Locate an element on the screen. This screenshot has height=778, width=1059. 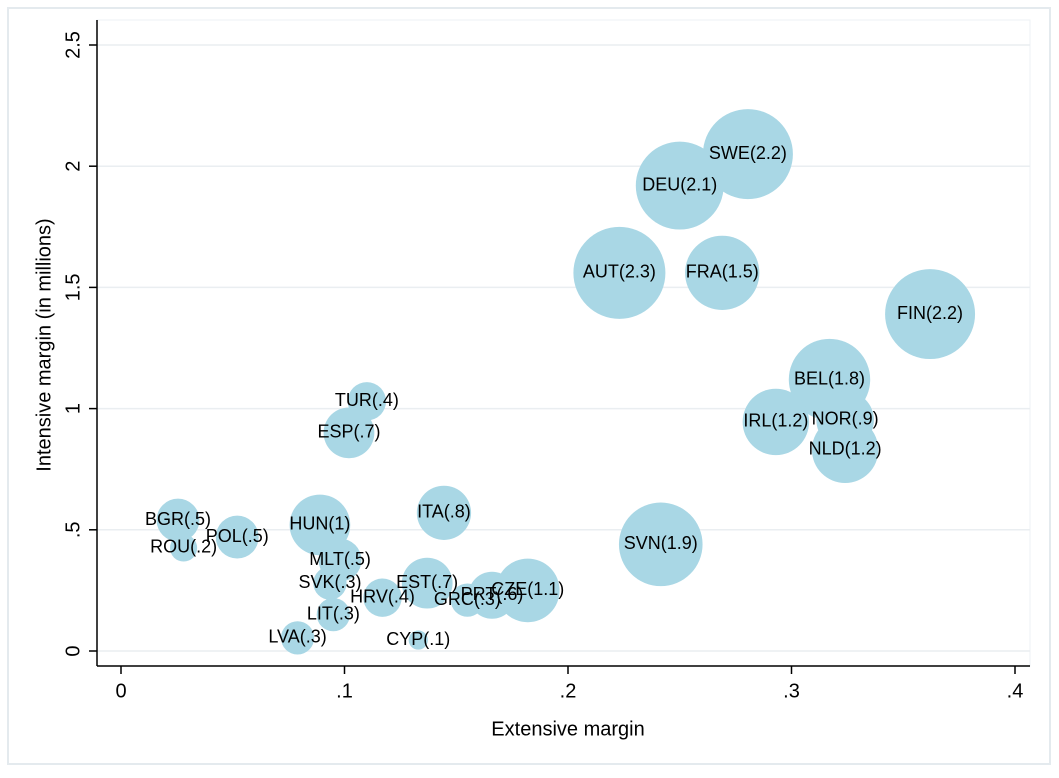
y-tick-label: .5 is located at coordinates (73, 529).